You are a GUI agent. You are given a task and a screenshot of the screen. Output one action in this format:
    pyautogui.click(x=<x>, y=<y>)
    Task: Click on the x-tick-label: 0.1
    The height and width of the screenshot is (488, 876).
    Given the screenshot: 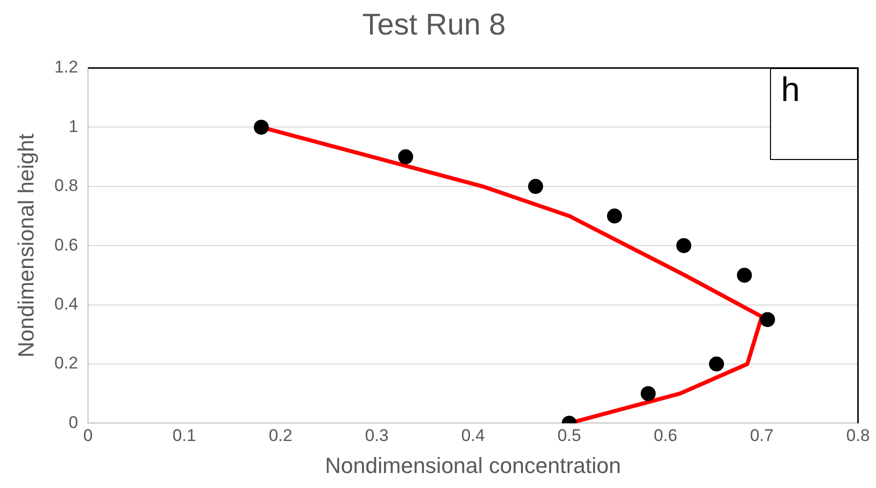 What is the action you would take?
    pyautogui.click(x=184, y=436)
    